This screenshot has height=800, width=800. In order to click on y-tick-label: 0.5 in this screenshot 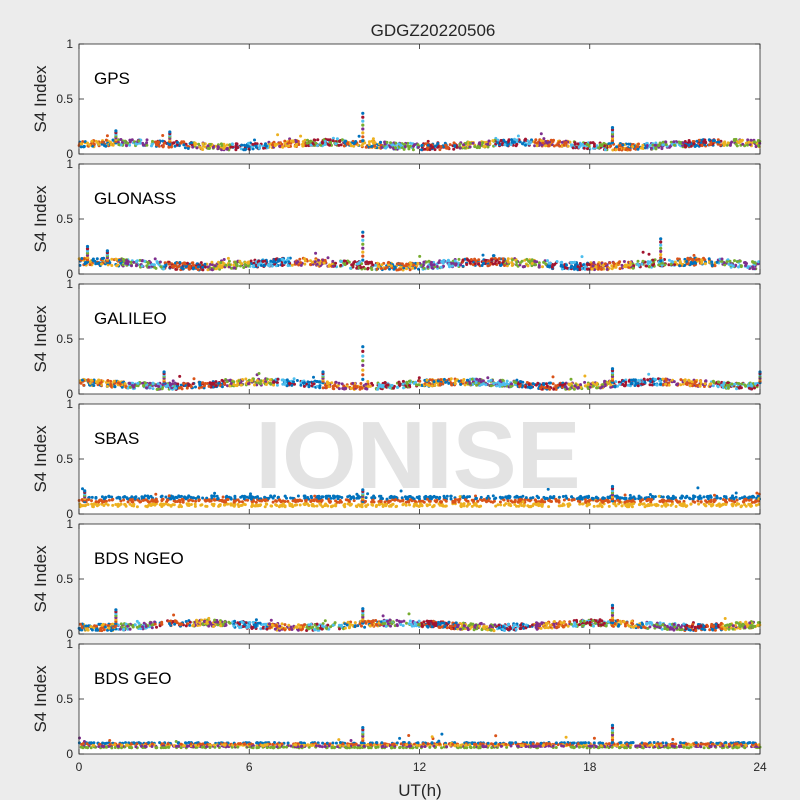, I will do `click(64, 99)`.